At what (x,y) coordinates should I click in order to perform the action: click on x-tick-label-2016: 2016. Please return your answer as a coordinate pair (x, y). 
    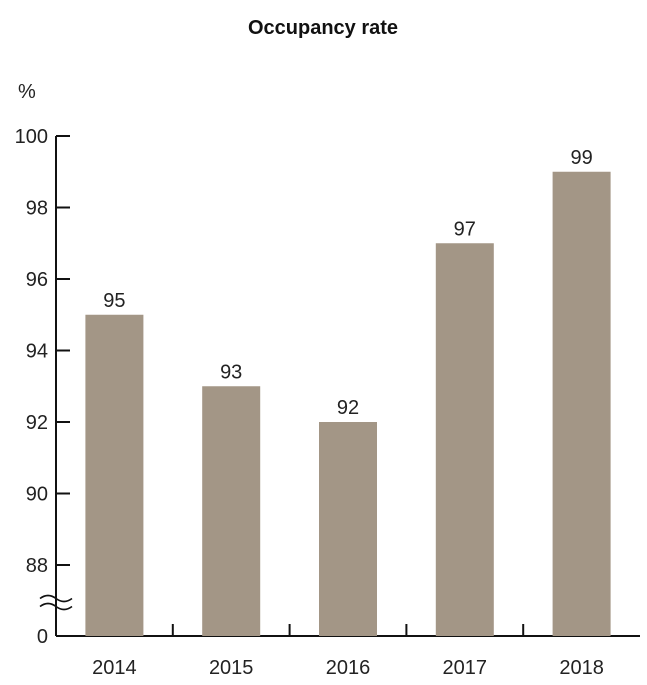
    Looking at the image, I should click on (348, 668).